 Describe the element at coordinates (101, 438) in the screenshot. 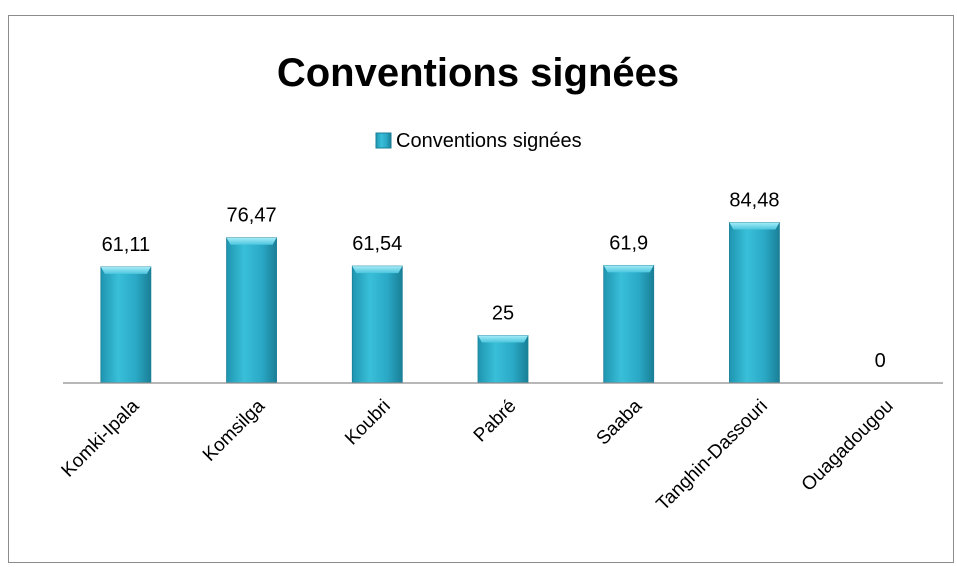

I see `x-tick-label: Komki-Ipala` at that location.